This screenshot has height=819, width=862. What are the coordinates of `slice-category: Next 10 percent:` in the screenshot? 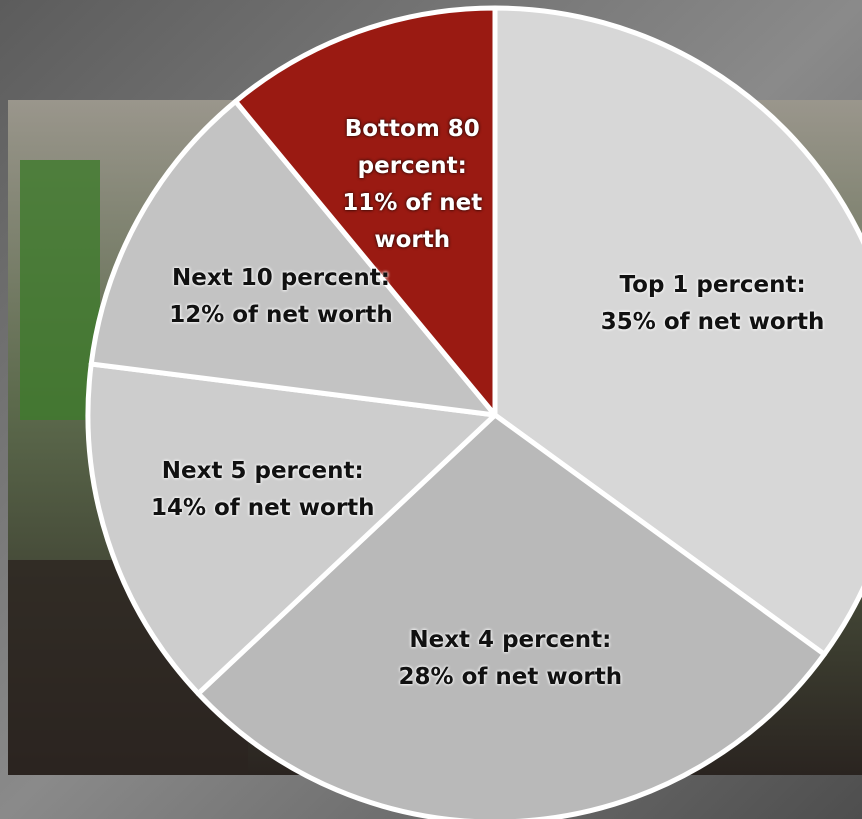 It's located at (281, 278).